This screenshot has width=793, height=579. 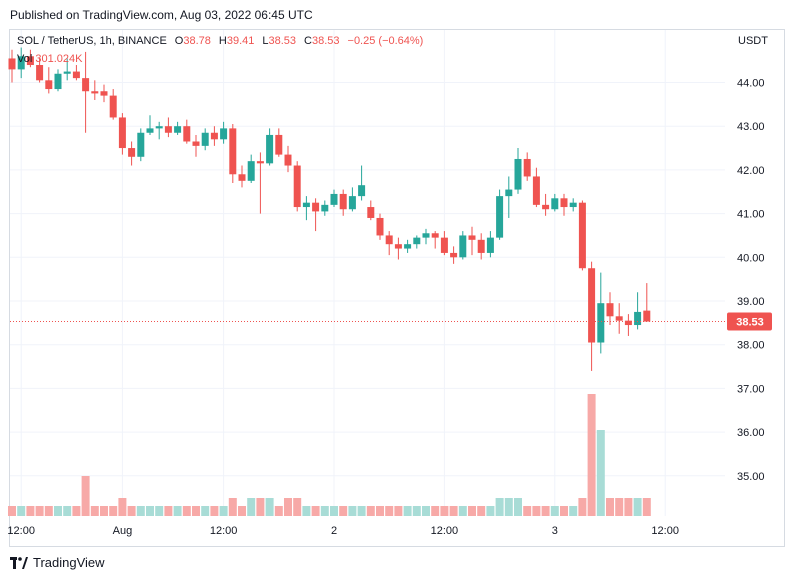 What do you see at coordinates (179, 41) in the screenshot?
I see `open-label: O` at bounding box center [179, 41].